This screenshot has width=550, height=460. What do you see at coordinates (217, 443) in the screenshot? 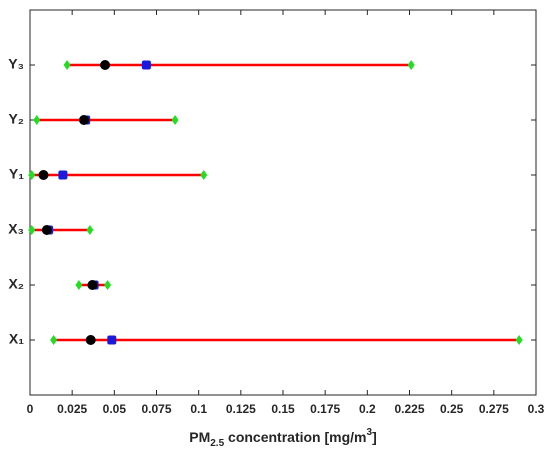
I see `x-axis-label-part: 2.5` at bounding box center [217, 443].